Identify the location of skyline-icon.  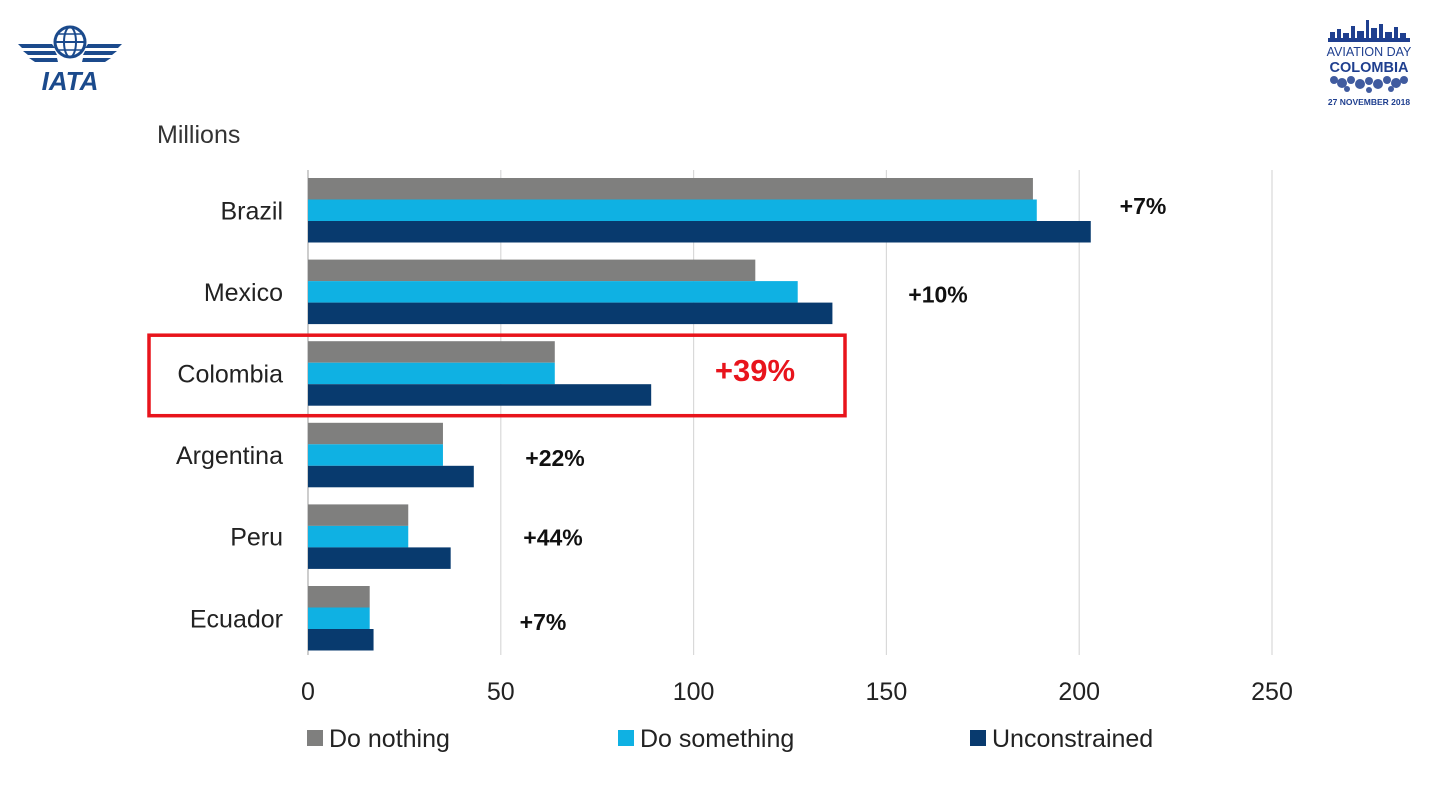
(1369, 31).